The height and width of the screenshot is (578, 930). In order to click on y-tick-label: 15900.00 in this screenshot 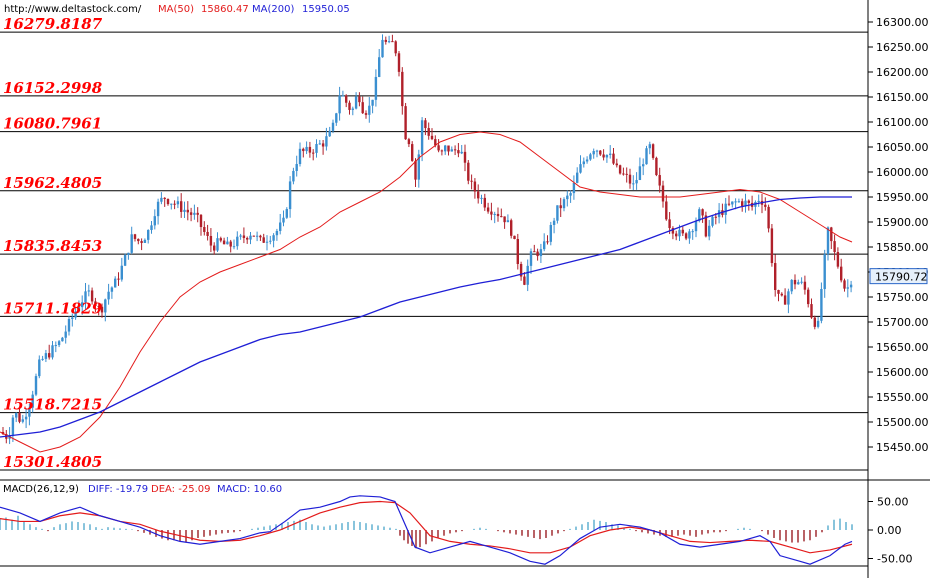, I will do `click(902, 222)`.